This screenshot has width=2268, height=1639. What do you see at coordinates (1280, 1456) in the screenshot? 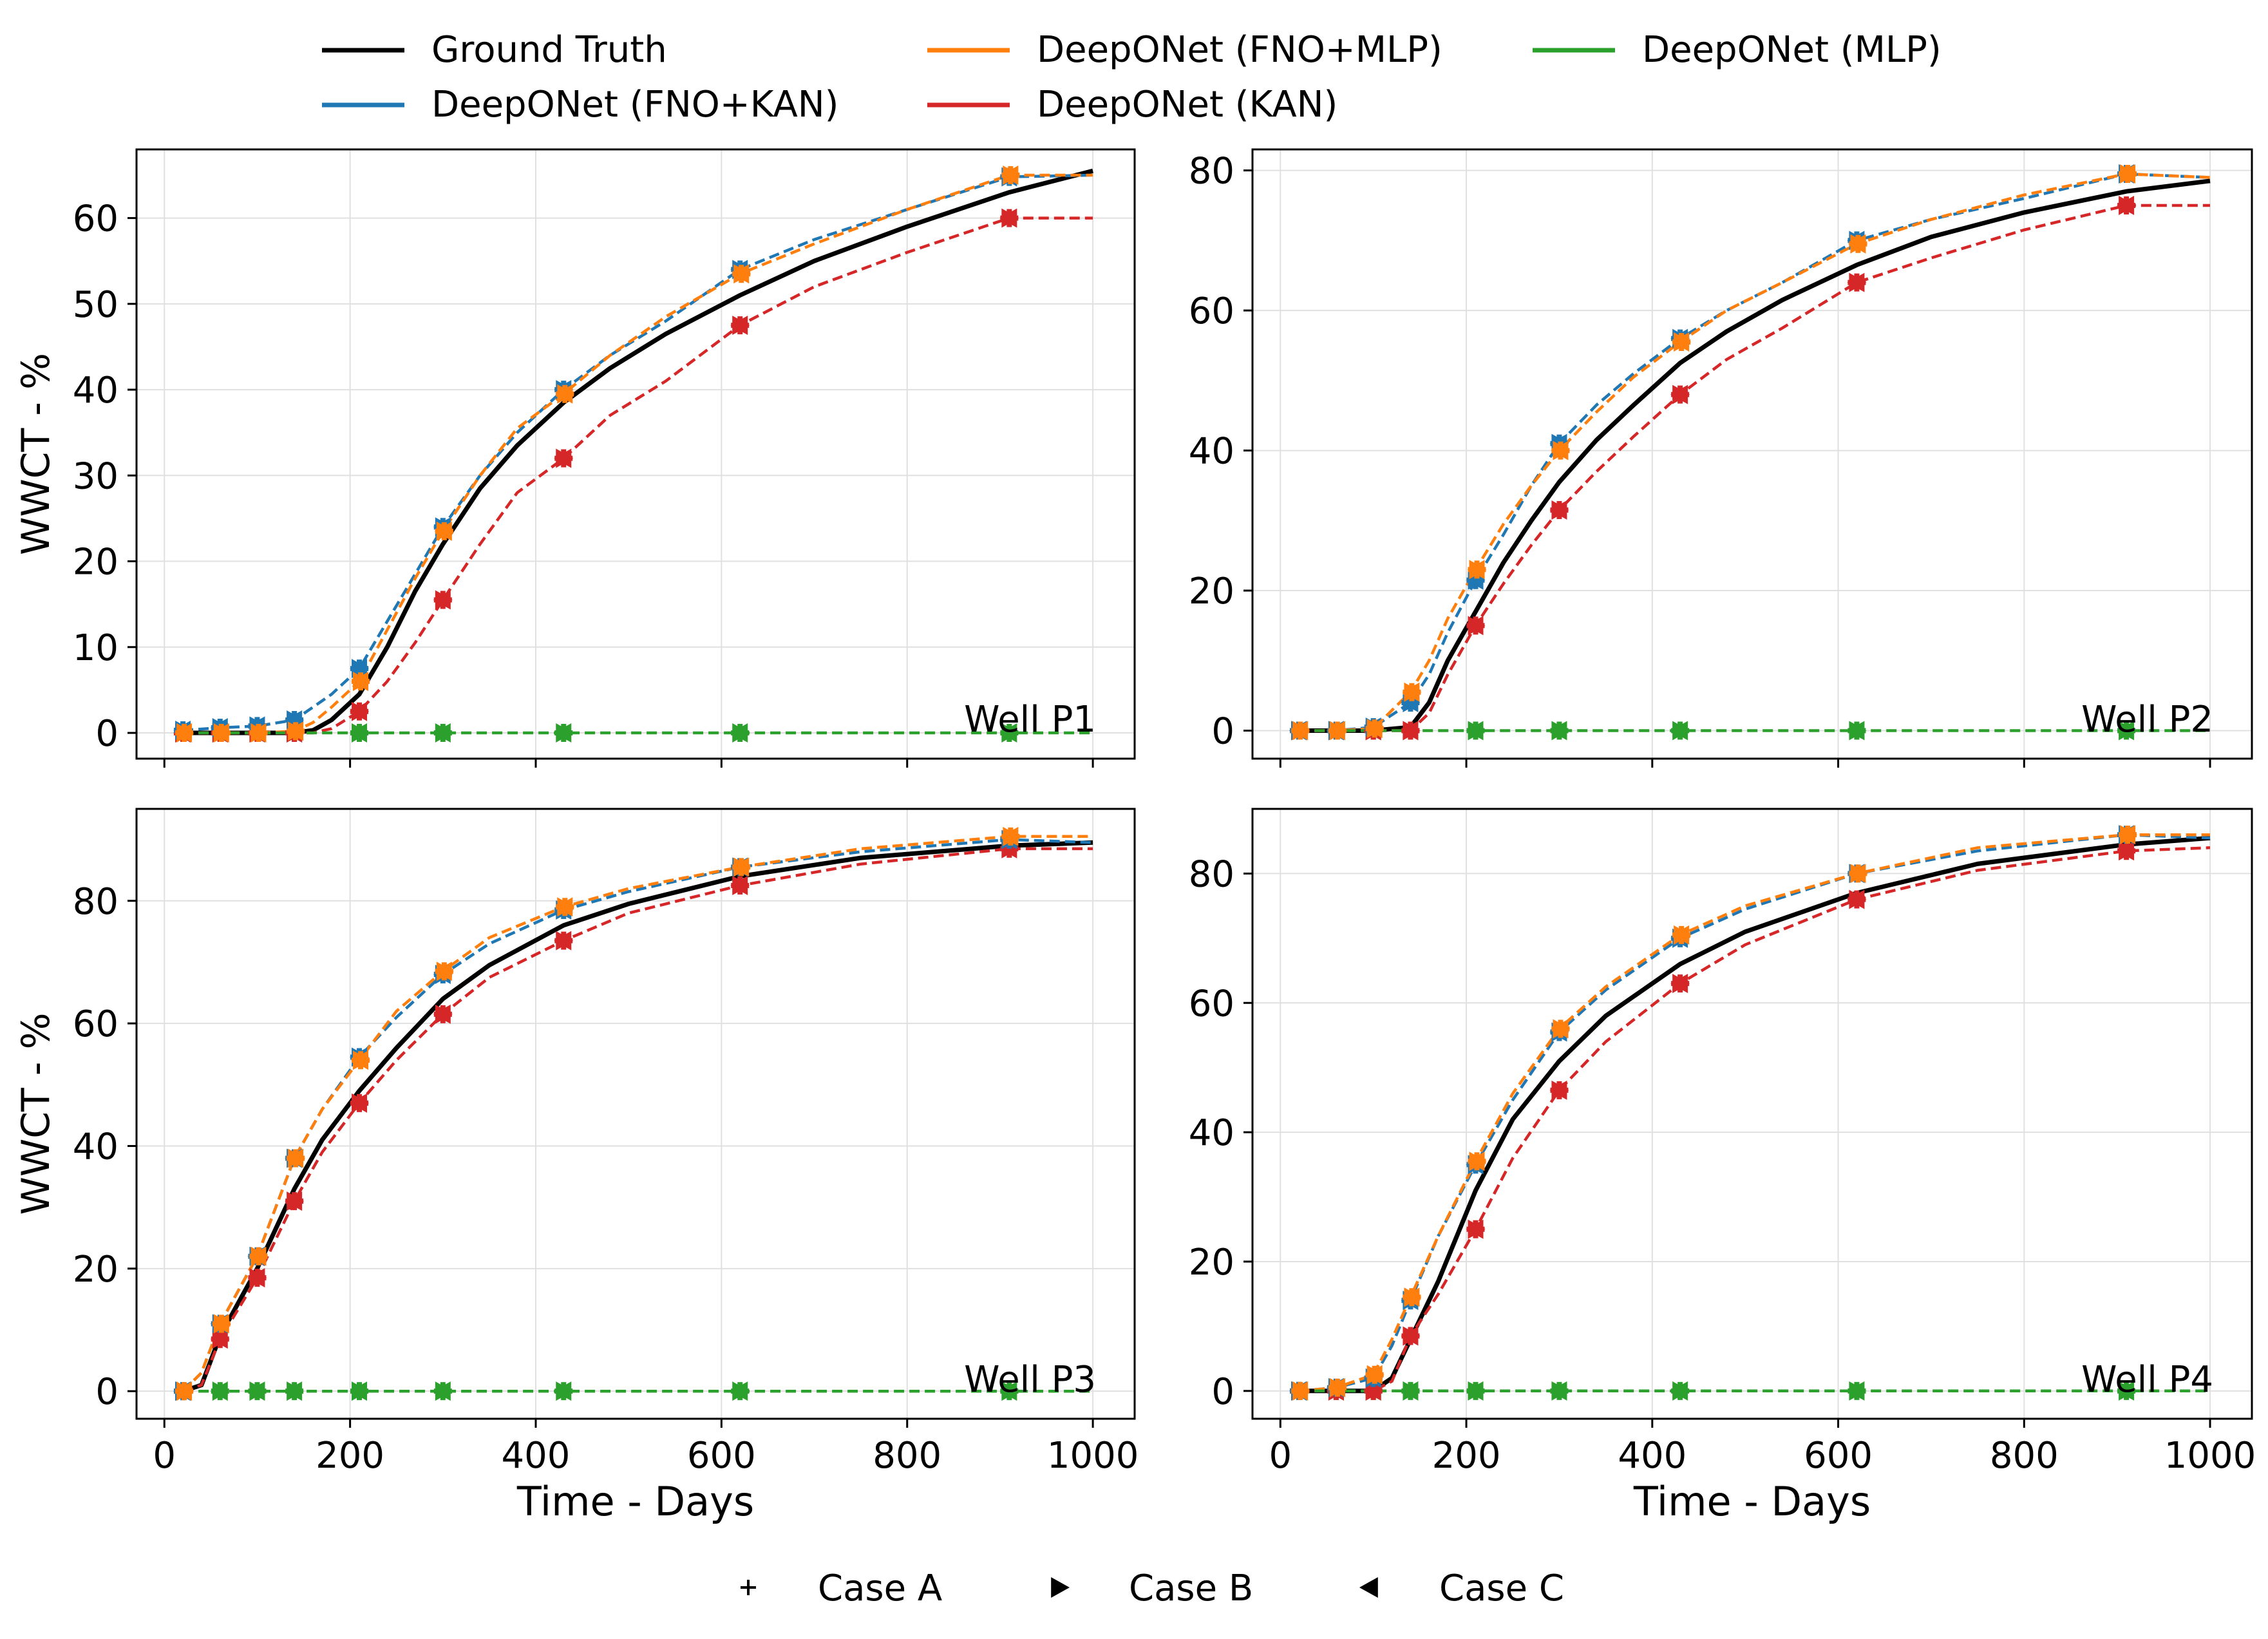
I see `x-tick-label: 0` at bounding box center [1280, 1456].